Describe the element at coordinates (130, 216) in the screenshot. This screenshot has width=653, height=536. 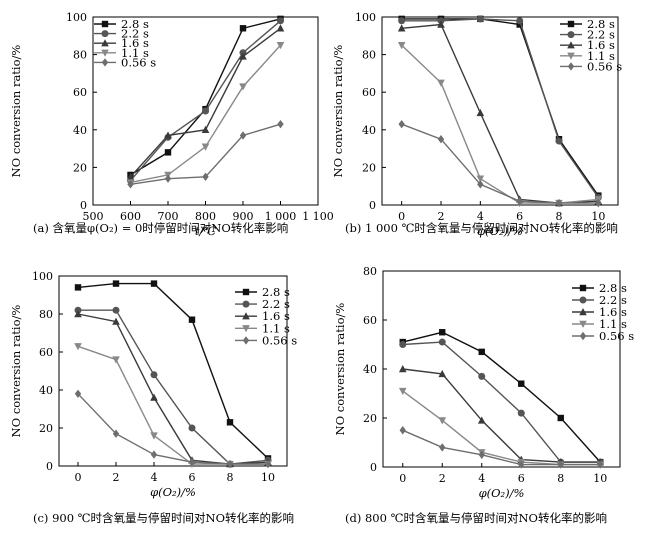
I see `x-tick-label: 600` at that location.